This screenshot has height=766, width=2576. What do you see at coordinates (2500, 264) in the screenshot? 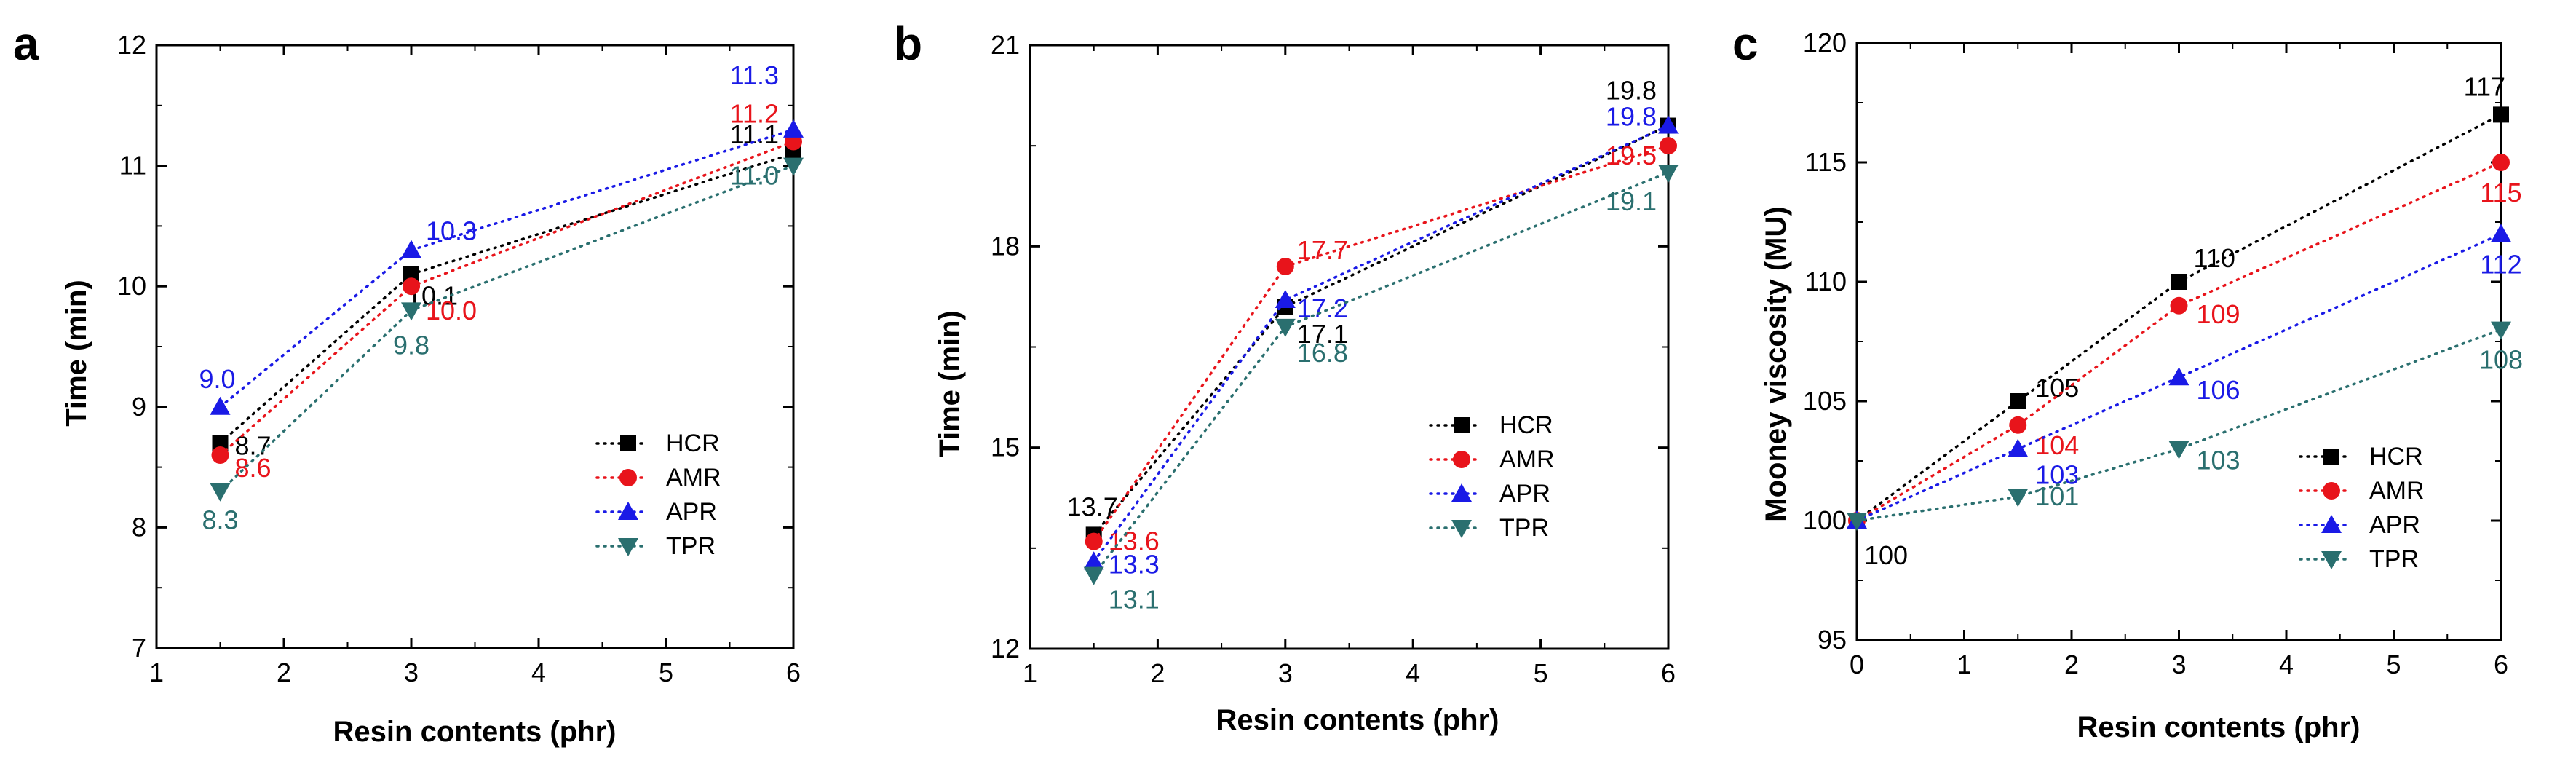
I see `data-label-apr: 112` at bounding box center [2500, 264].